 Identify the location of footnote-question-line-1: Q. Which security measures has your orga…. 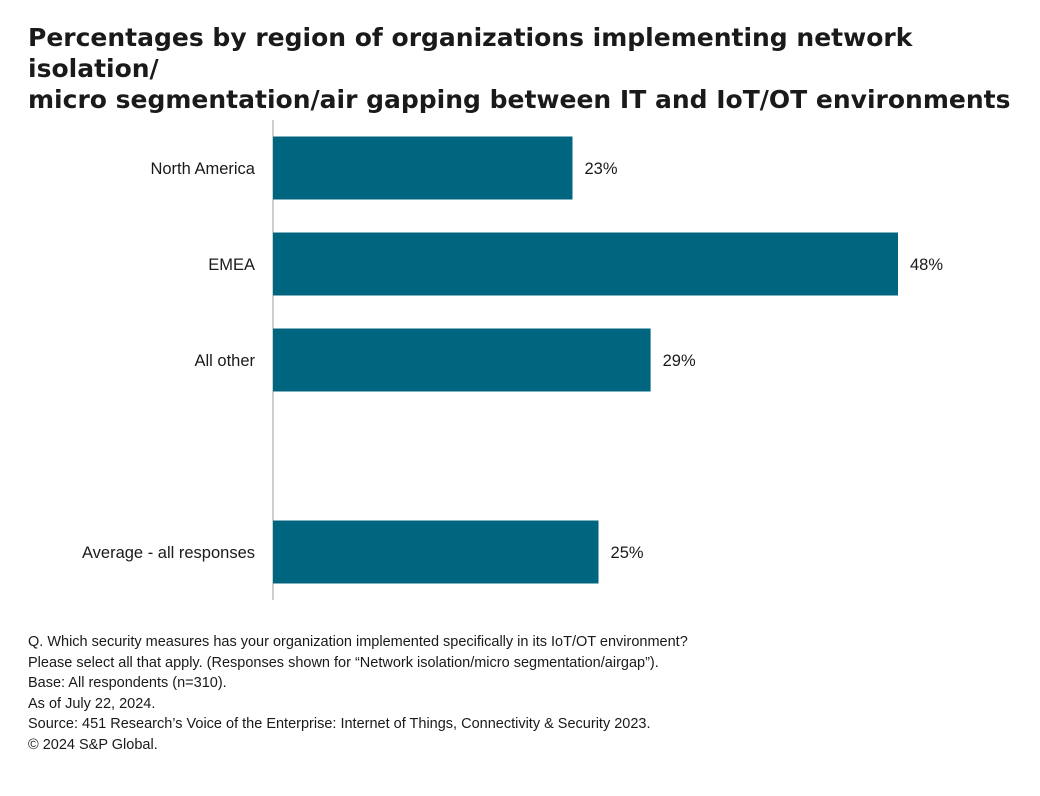
(358, 642).